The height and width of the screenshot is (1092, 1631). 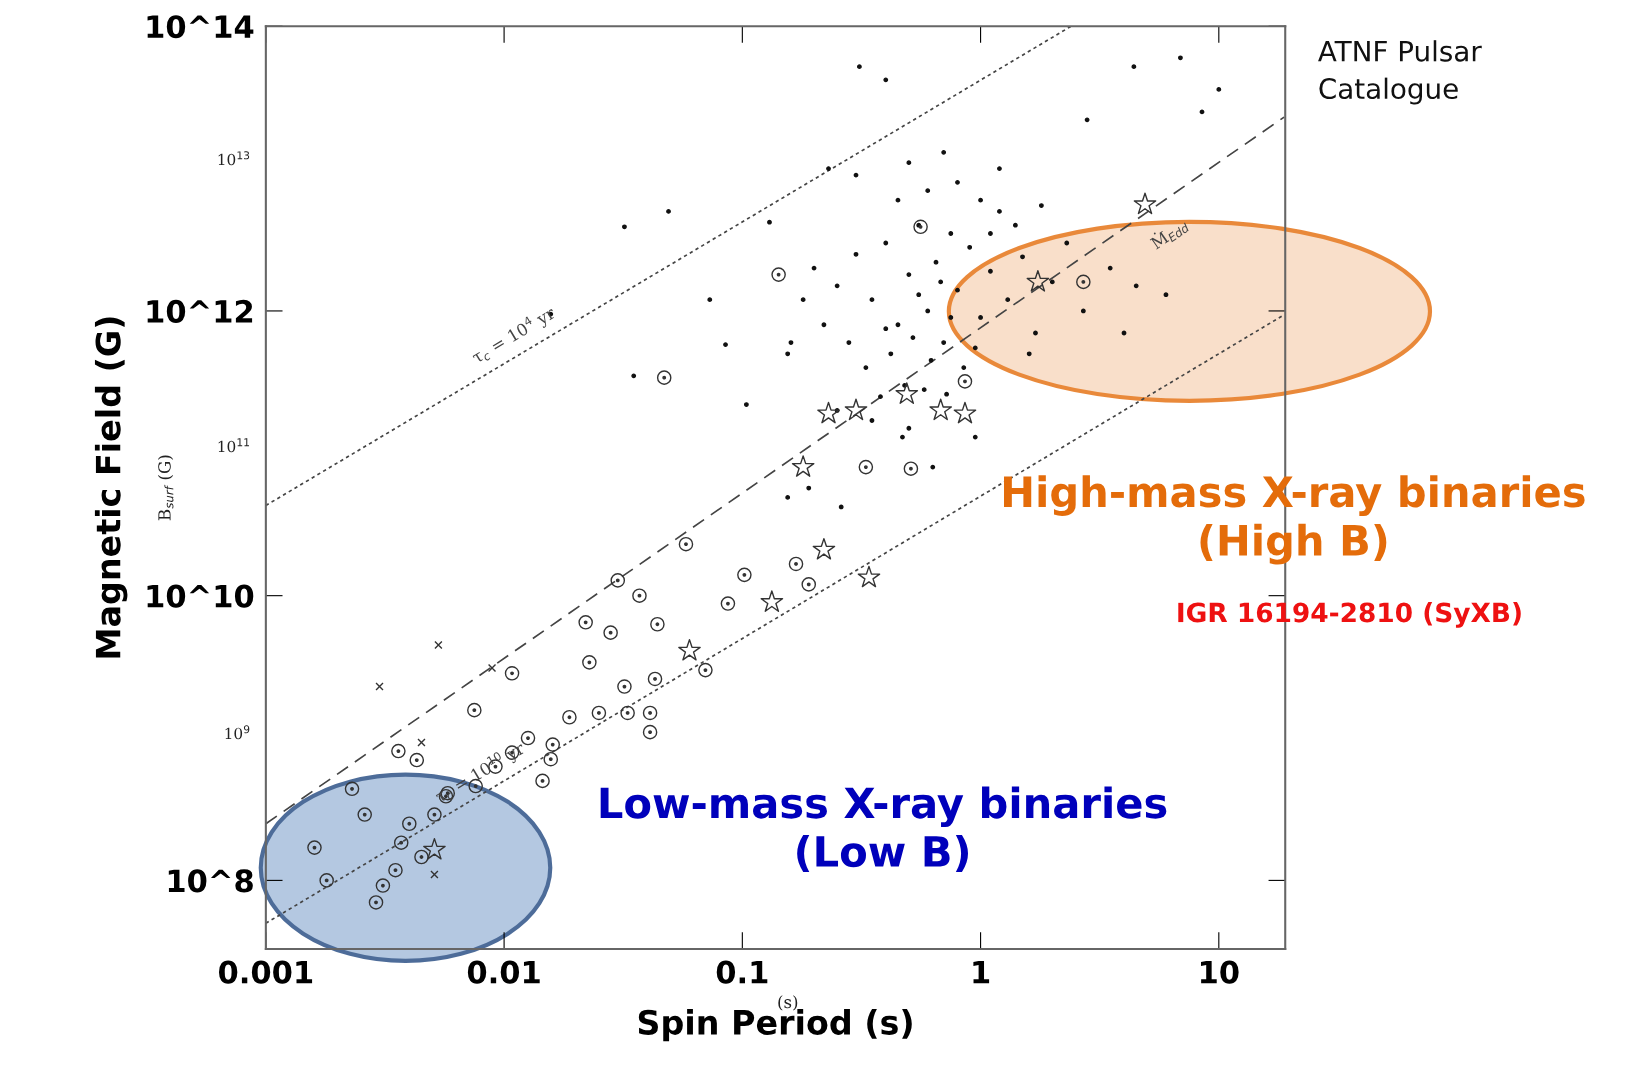 What do you see at coordinates (883, 829) in the screenshot?
I see `annotation: Low-mass X-ray binaries (Low B)` at bounding box center [883, 829].